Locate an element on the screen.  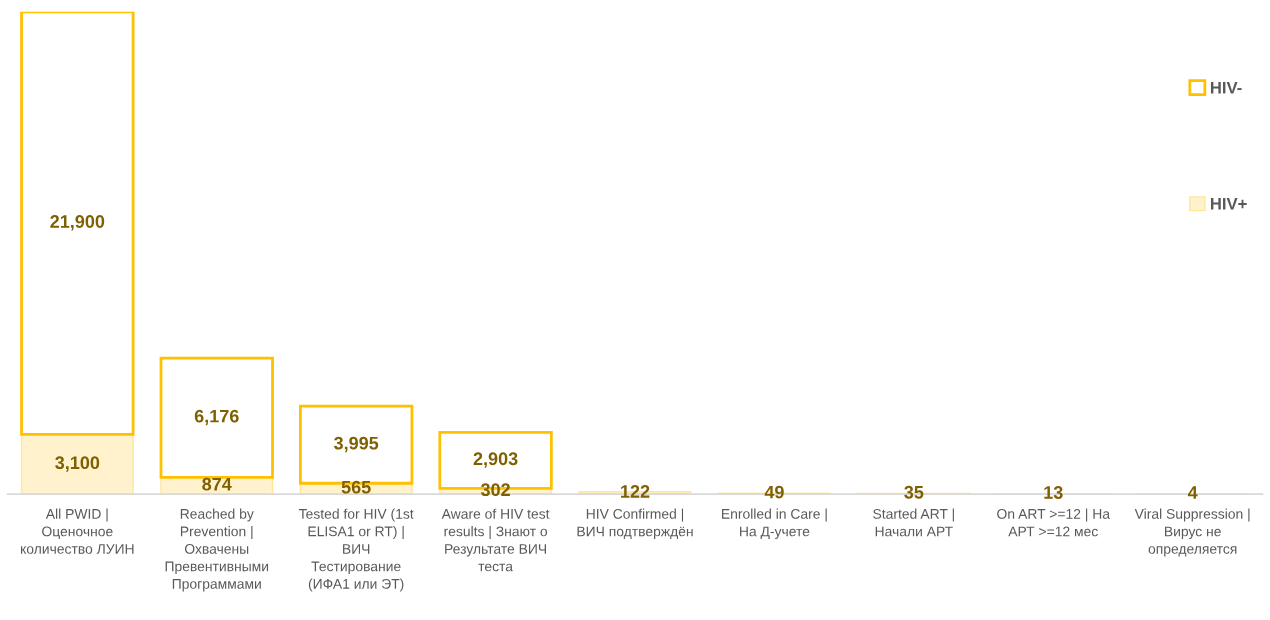
x-tick-label: On ART >=12 | На АРТ >=12 мес is located at coordinates (1054, 522).